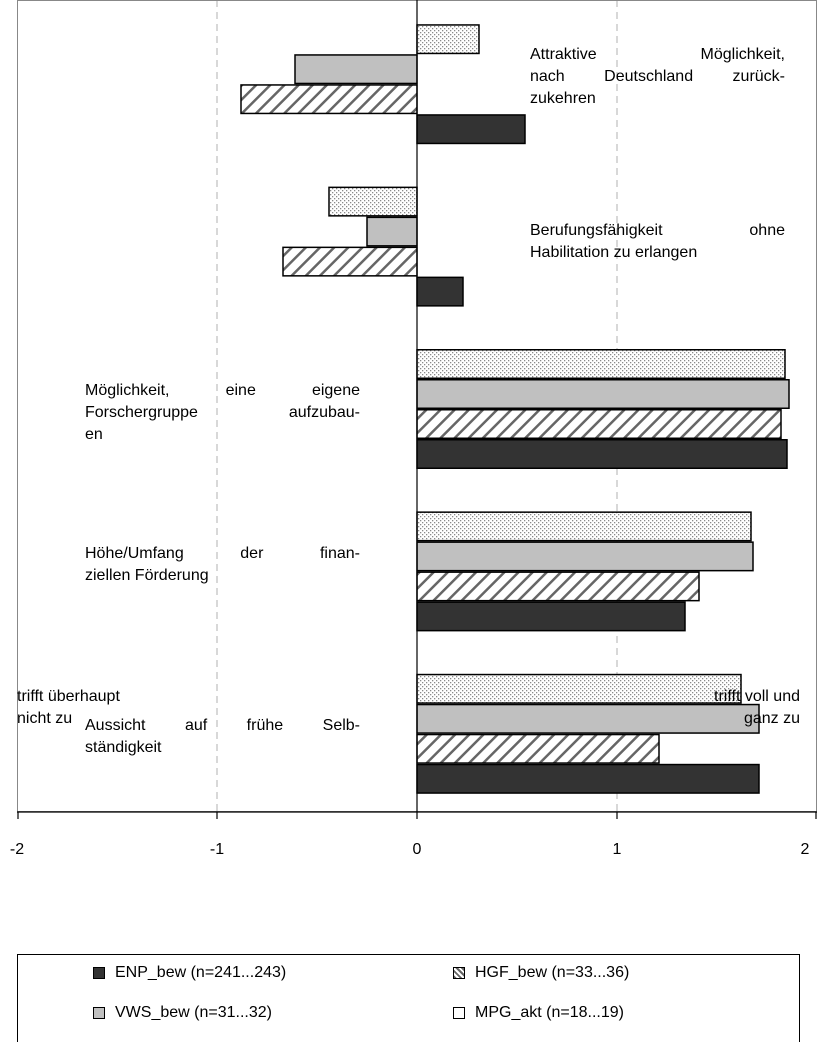 The width and height of the screenshot is (817, 1042). I want to click on legend-swatch-dots, so click(459, 1013).